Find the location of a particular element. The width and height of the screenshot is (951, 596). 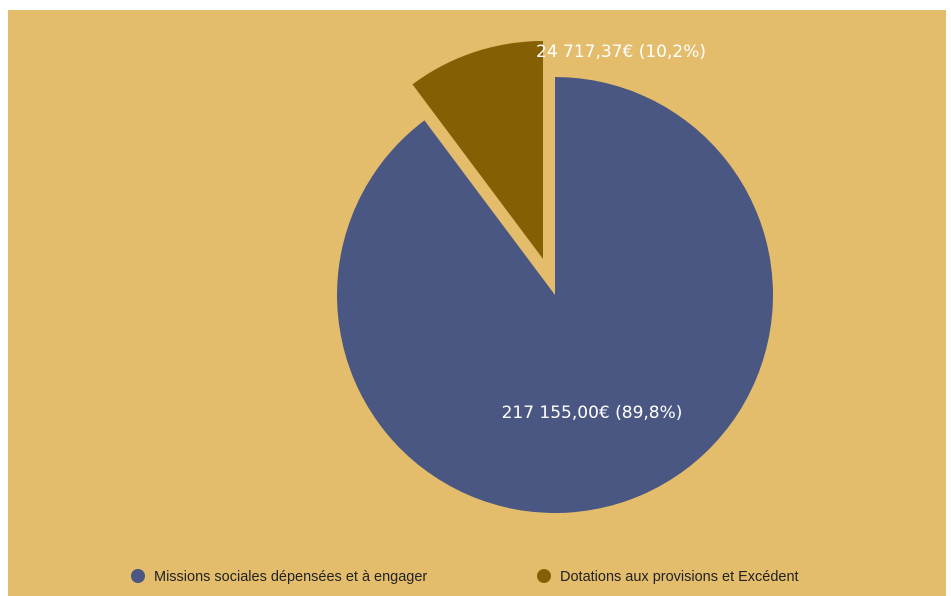

pie-labels: 217 155,00€ (89,8%) 24 717,37€ (10,2%) is located at coordinates (604, 232).